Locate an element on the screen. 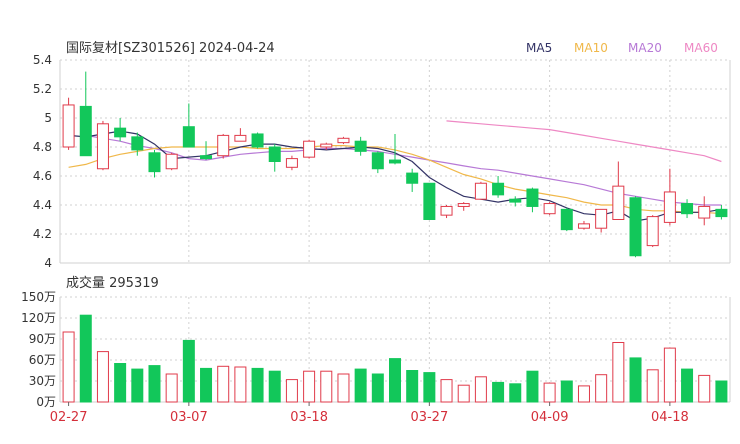 The height and width of the screenshot is (444, 740). legend-ma20: MA20 is located at coordinates (645, 48).